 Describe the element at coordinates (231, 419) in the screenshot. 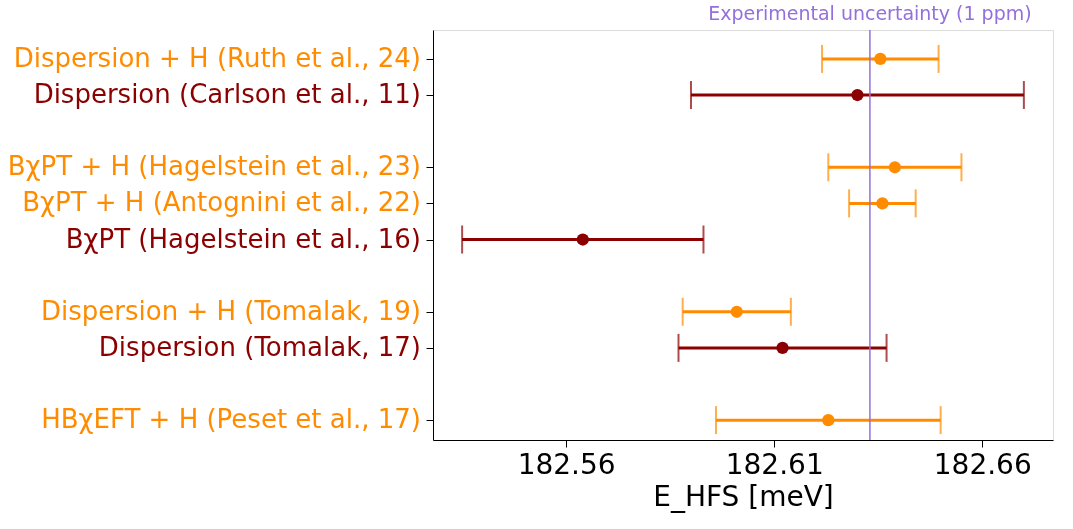

I see `y-tick-label: HBχEFT + H (Peset et al., 17)` at that location.